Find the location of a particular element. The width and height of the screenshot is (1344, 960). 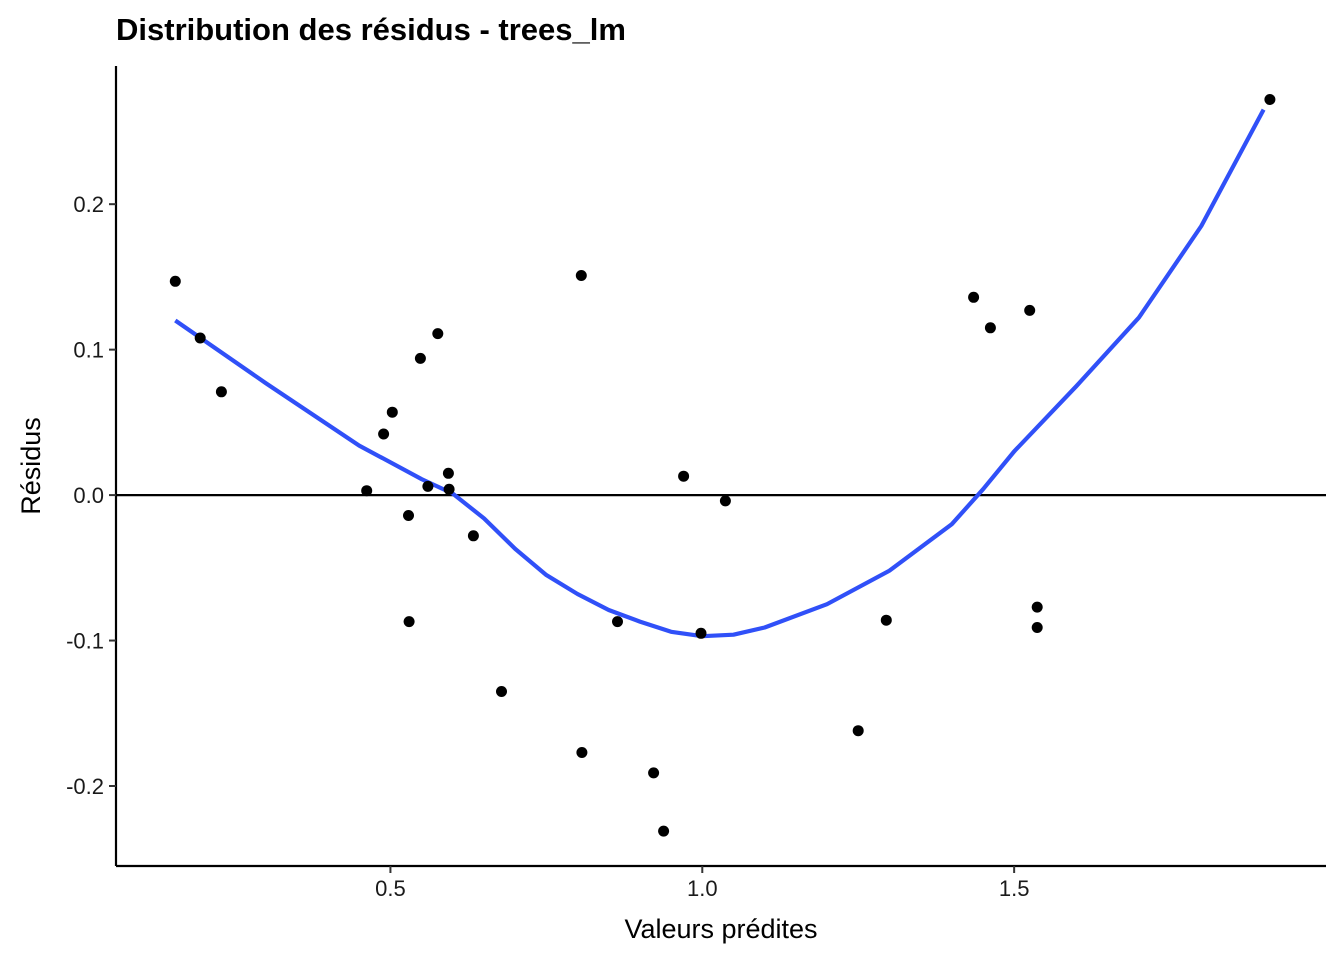

x-tick-label: 1.5 is located at coordinates (1014, 888).